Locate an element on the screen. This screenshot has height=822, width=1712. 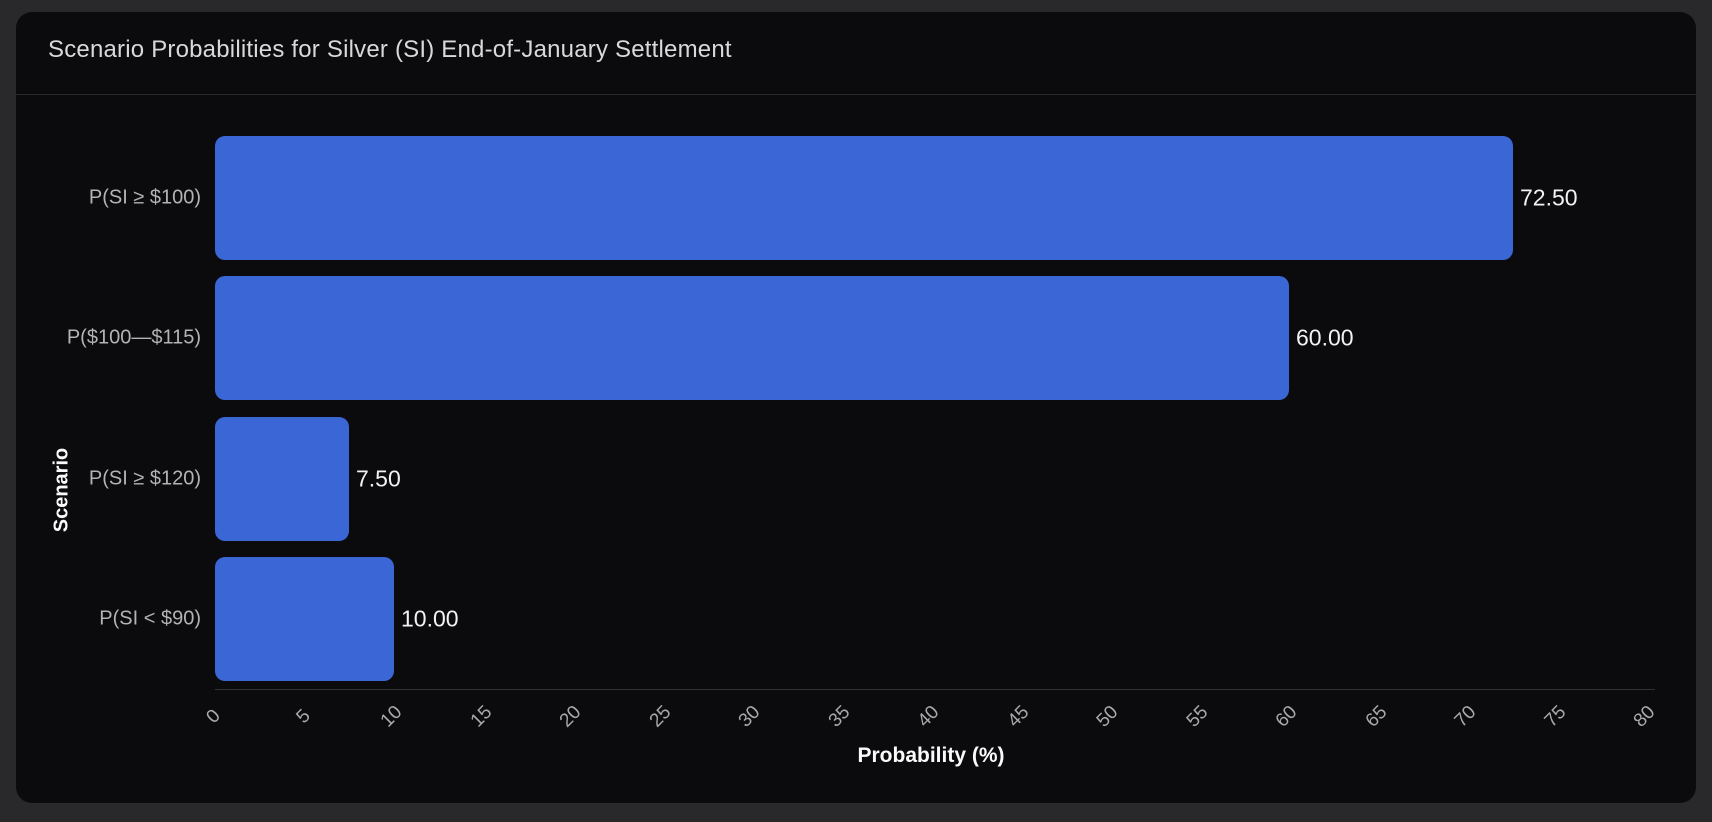
y-tick-label: P(SI ≥ $120) is located at coordinates (144, 478).